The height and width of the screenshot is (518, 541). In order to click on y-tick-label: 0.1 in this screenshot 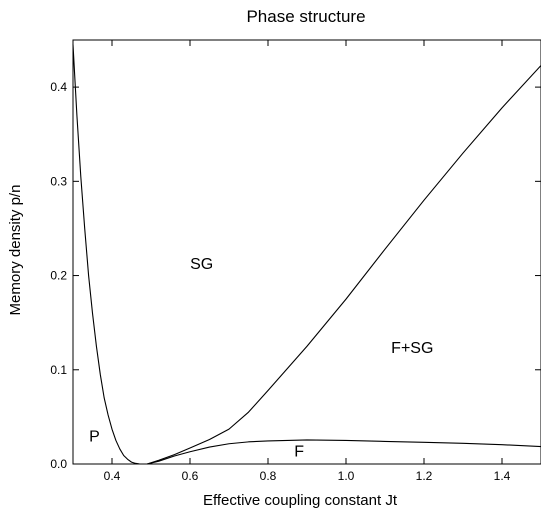, I will do `click(58, 370)`.